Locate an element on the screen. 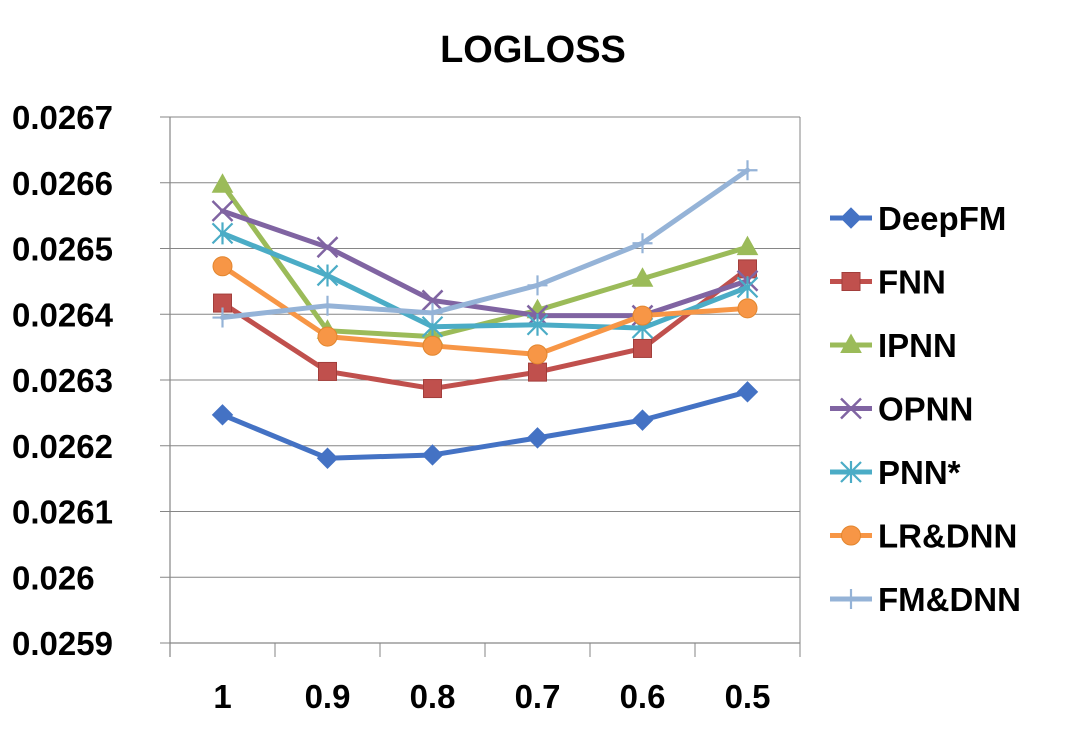  y-tick-label: 0.026 is located at coordinates (53, 577).